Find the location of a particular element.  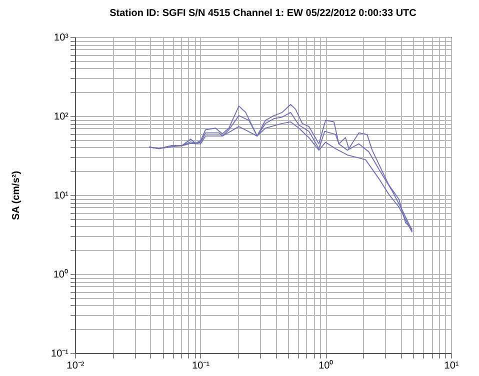

x-tick-label: 10¹ is located at coordinates (452, 366).